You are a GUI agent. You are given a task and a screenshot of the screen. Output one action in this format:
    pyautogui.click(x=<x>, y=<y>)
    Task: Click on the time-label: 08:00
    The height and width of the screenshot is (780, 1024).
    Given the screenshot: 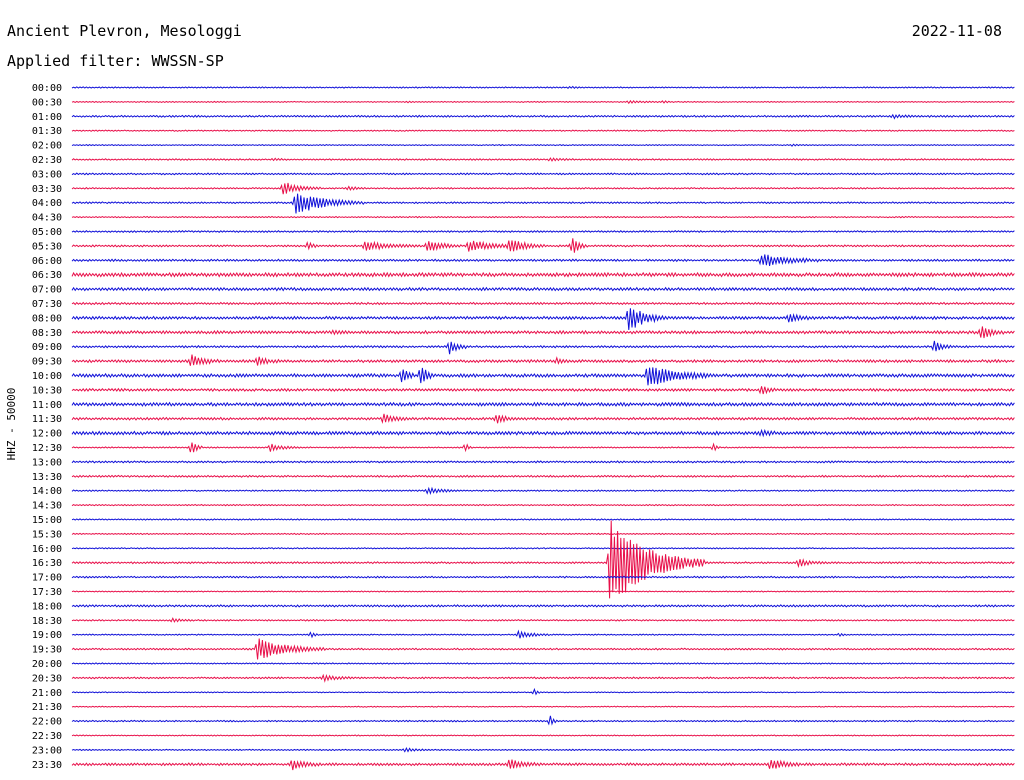 What is the action you would take?
    pyautogui.click(x=47, y=318)
    